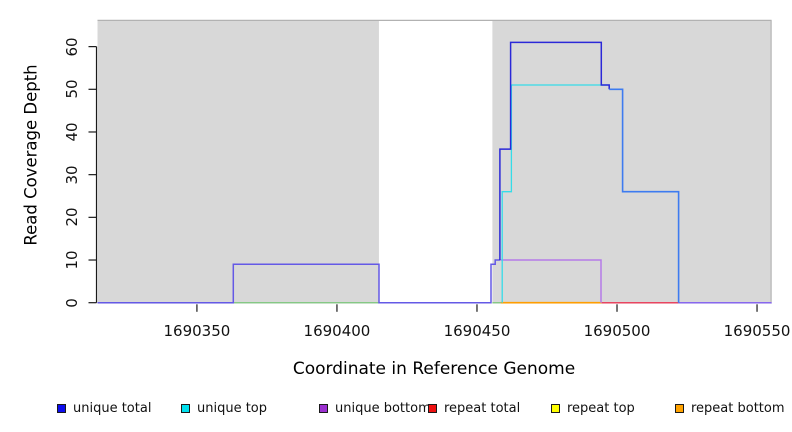 The width and height of the screenshot is (792, 432). What do you see at coordinates (31, 155) in the screenshot?
I see `y-axis-title: Read Coverage Depth` at bounding box center [31, 155].